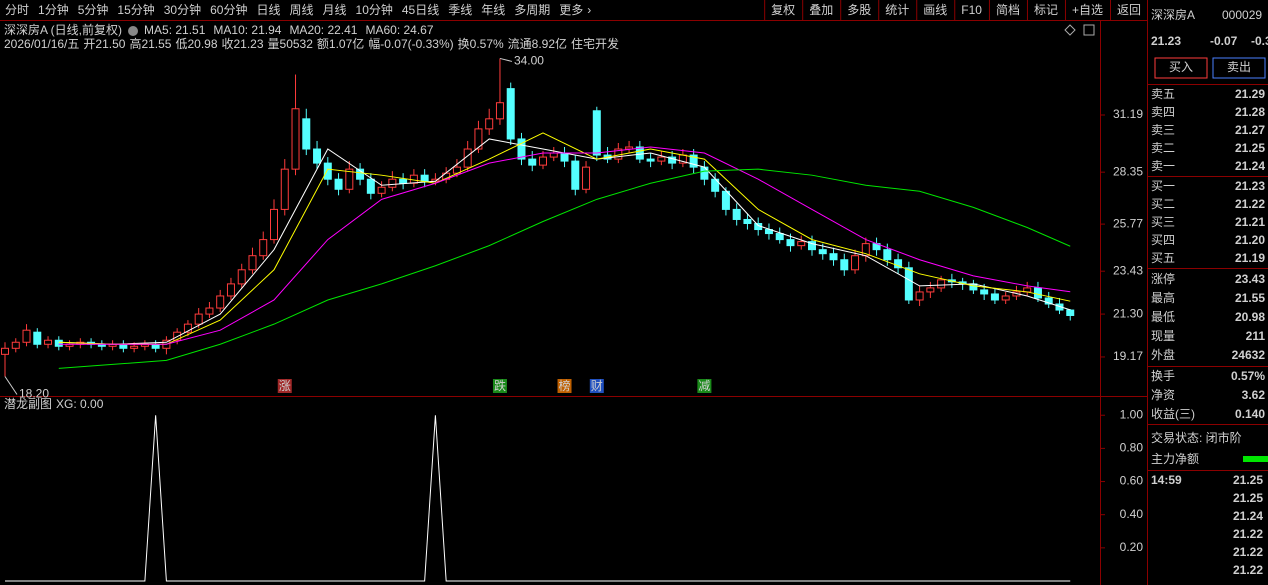 Image resolution: width=1268 pixels, height=585 pixels. Describe the element at coordinates (595, 43) in the screenshot. I see `info-item: 住宅开发` at that location.